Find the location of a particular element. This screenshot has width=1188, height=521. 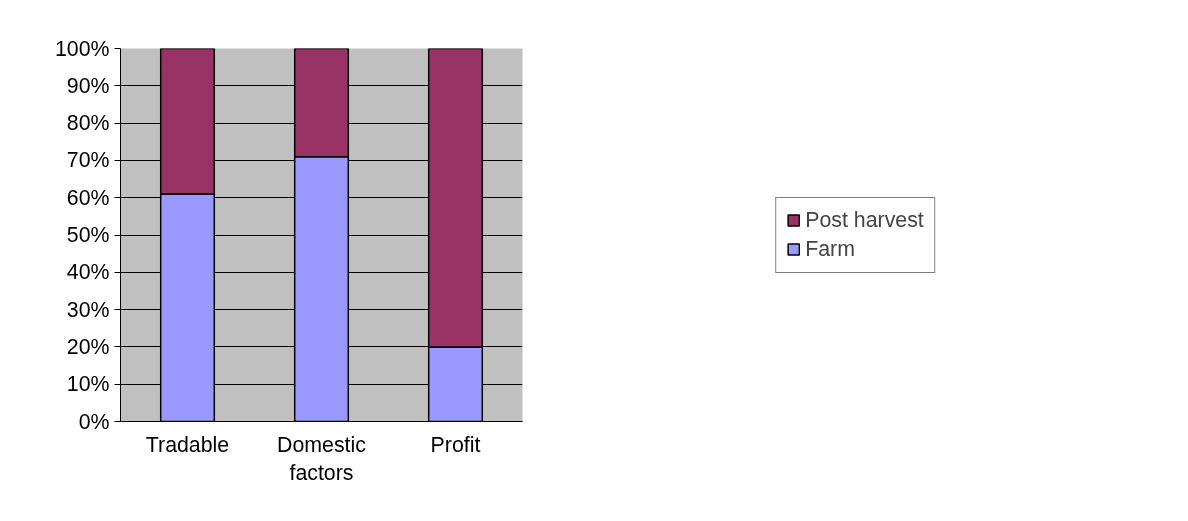

legend-label: Farm is located at coordinates (830, 249).